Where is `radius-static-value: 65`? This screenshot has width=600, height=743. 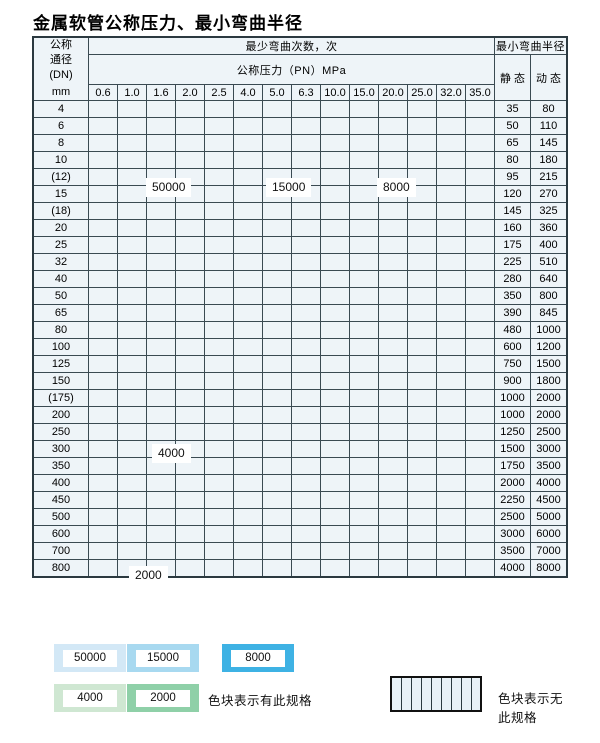
radius-static-value: 65 is located at coordinates (512, 143).